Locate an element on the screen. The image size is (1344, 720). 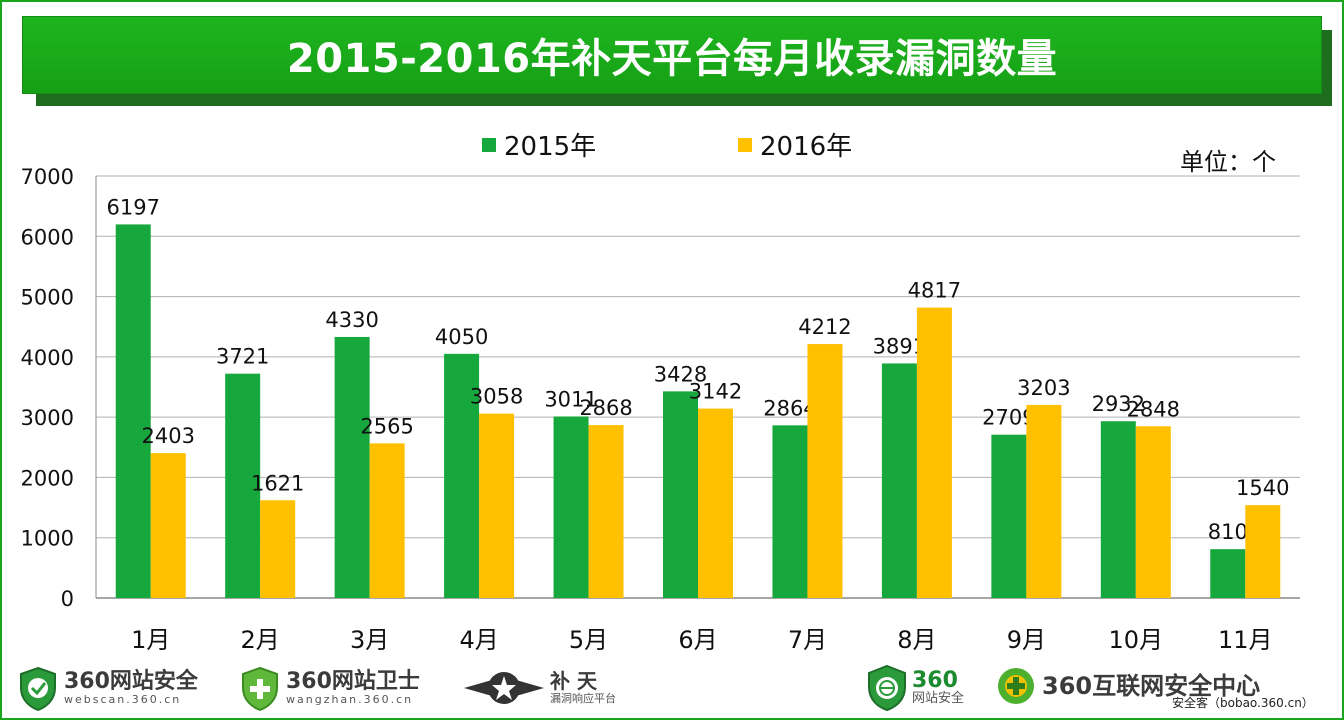
logo-1-name: 360网站安全 is located at coordinates (131, 681).